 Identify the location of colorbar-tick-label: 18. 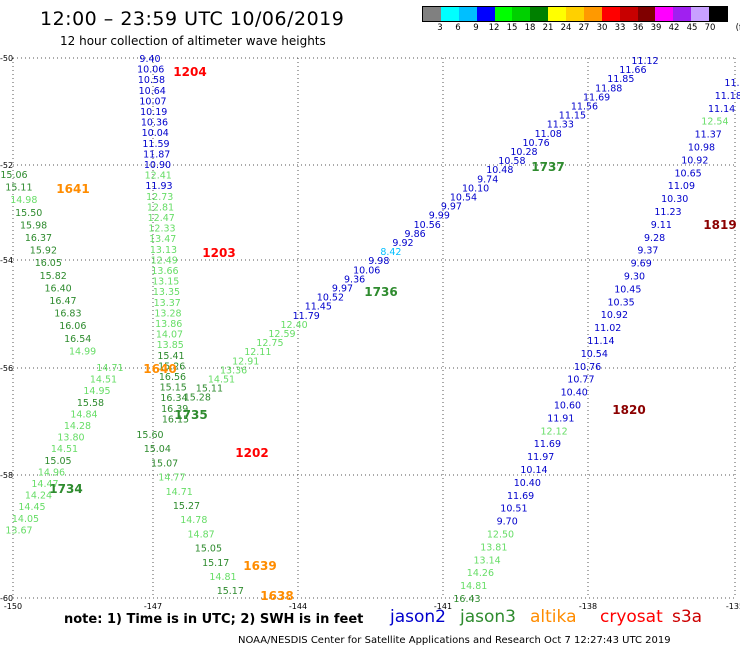
(530, 28).